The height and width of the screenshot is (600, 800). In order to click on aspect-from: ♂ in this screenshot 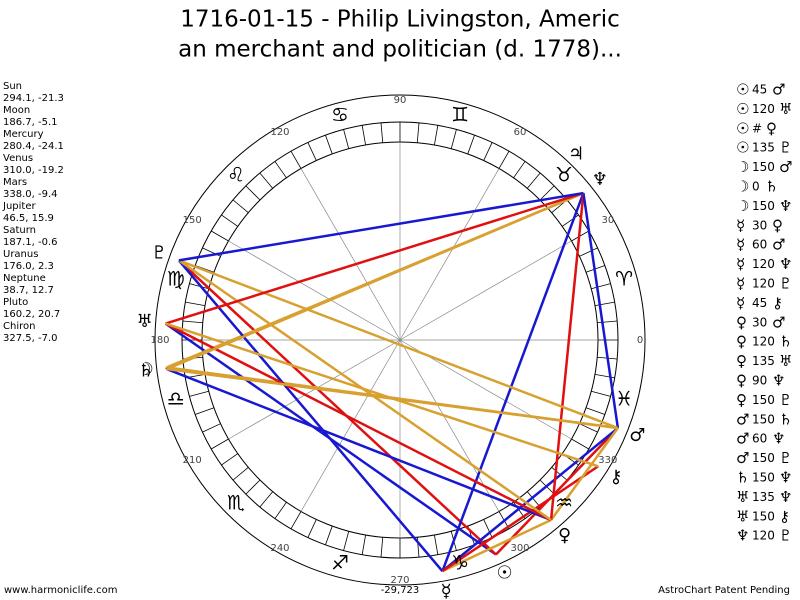, I will do `click(742, 419)`.